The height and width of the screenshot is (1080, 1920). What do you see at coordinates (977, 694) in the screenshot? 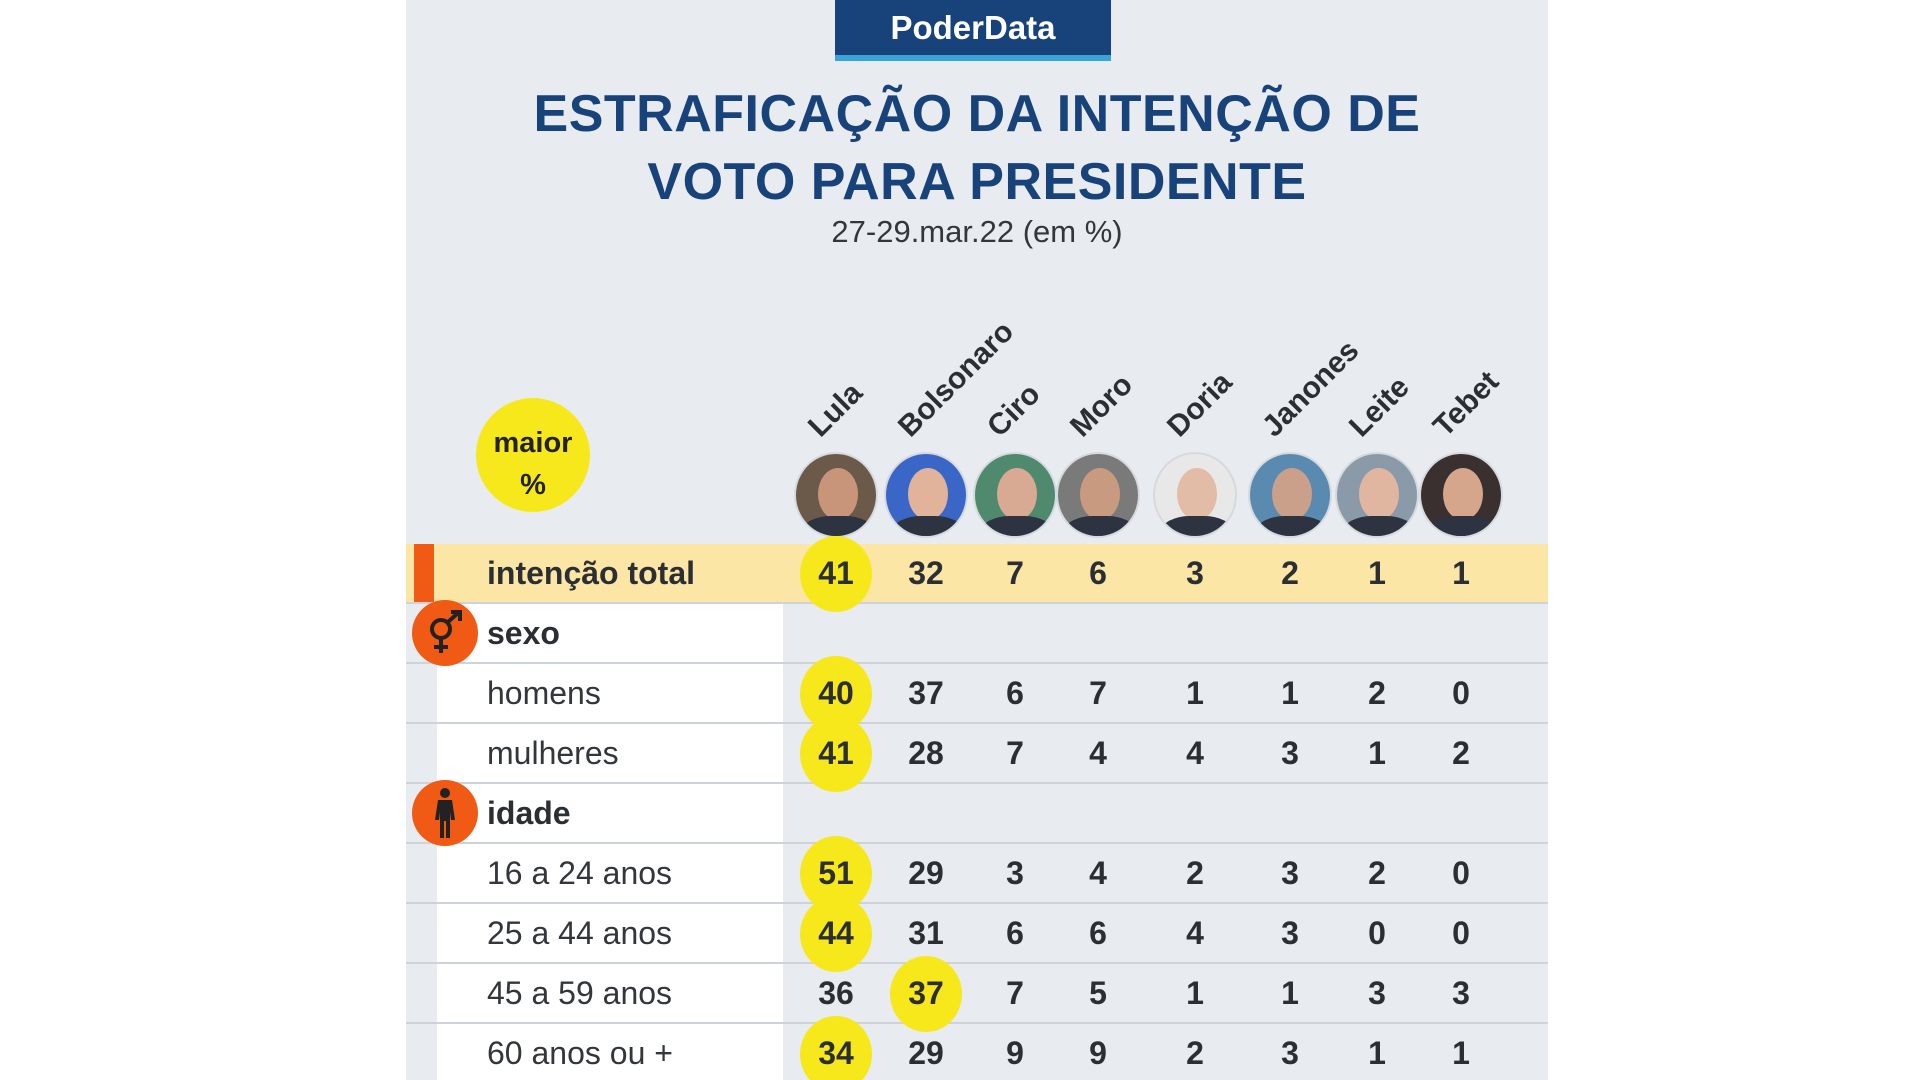
I see `table-row: homens 40 37 6 7 1 1 2 0` at bounding box center [977, 694].